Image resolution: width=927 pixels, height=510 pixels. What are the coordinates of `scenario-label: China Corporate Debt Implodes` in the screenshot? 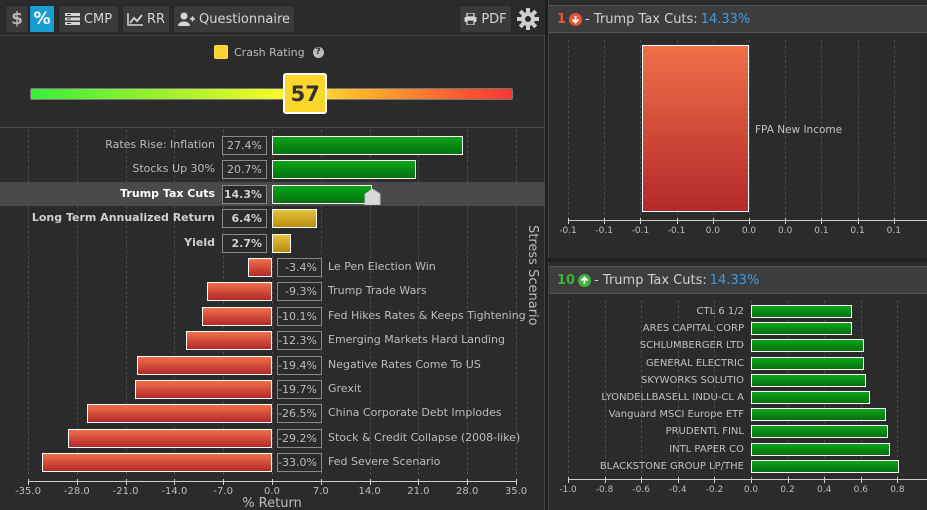 It's located at (415, 413).